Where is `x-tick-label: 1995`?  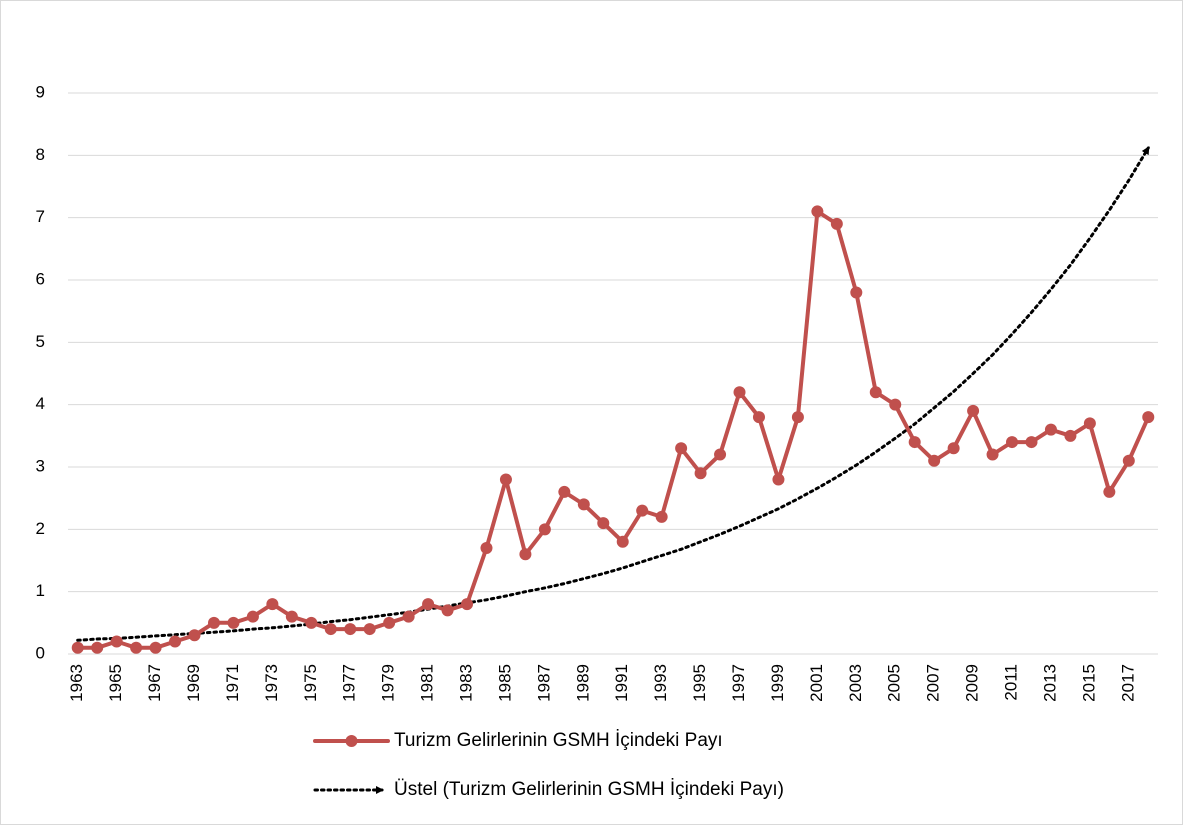 x-tick-label: 1995 is located at coordinates (699, 683).